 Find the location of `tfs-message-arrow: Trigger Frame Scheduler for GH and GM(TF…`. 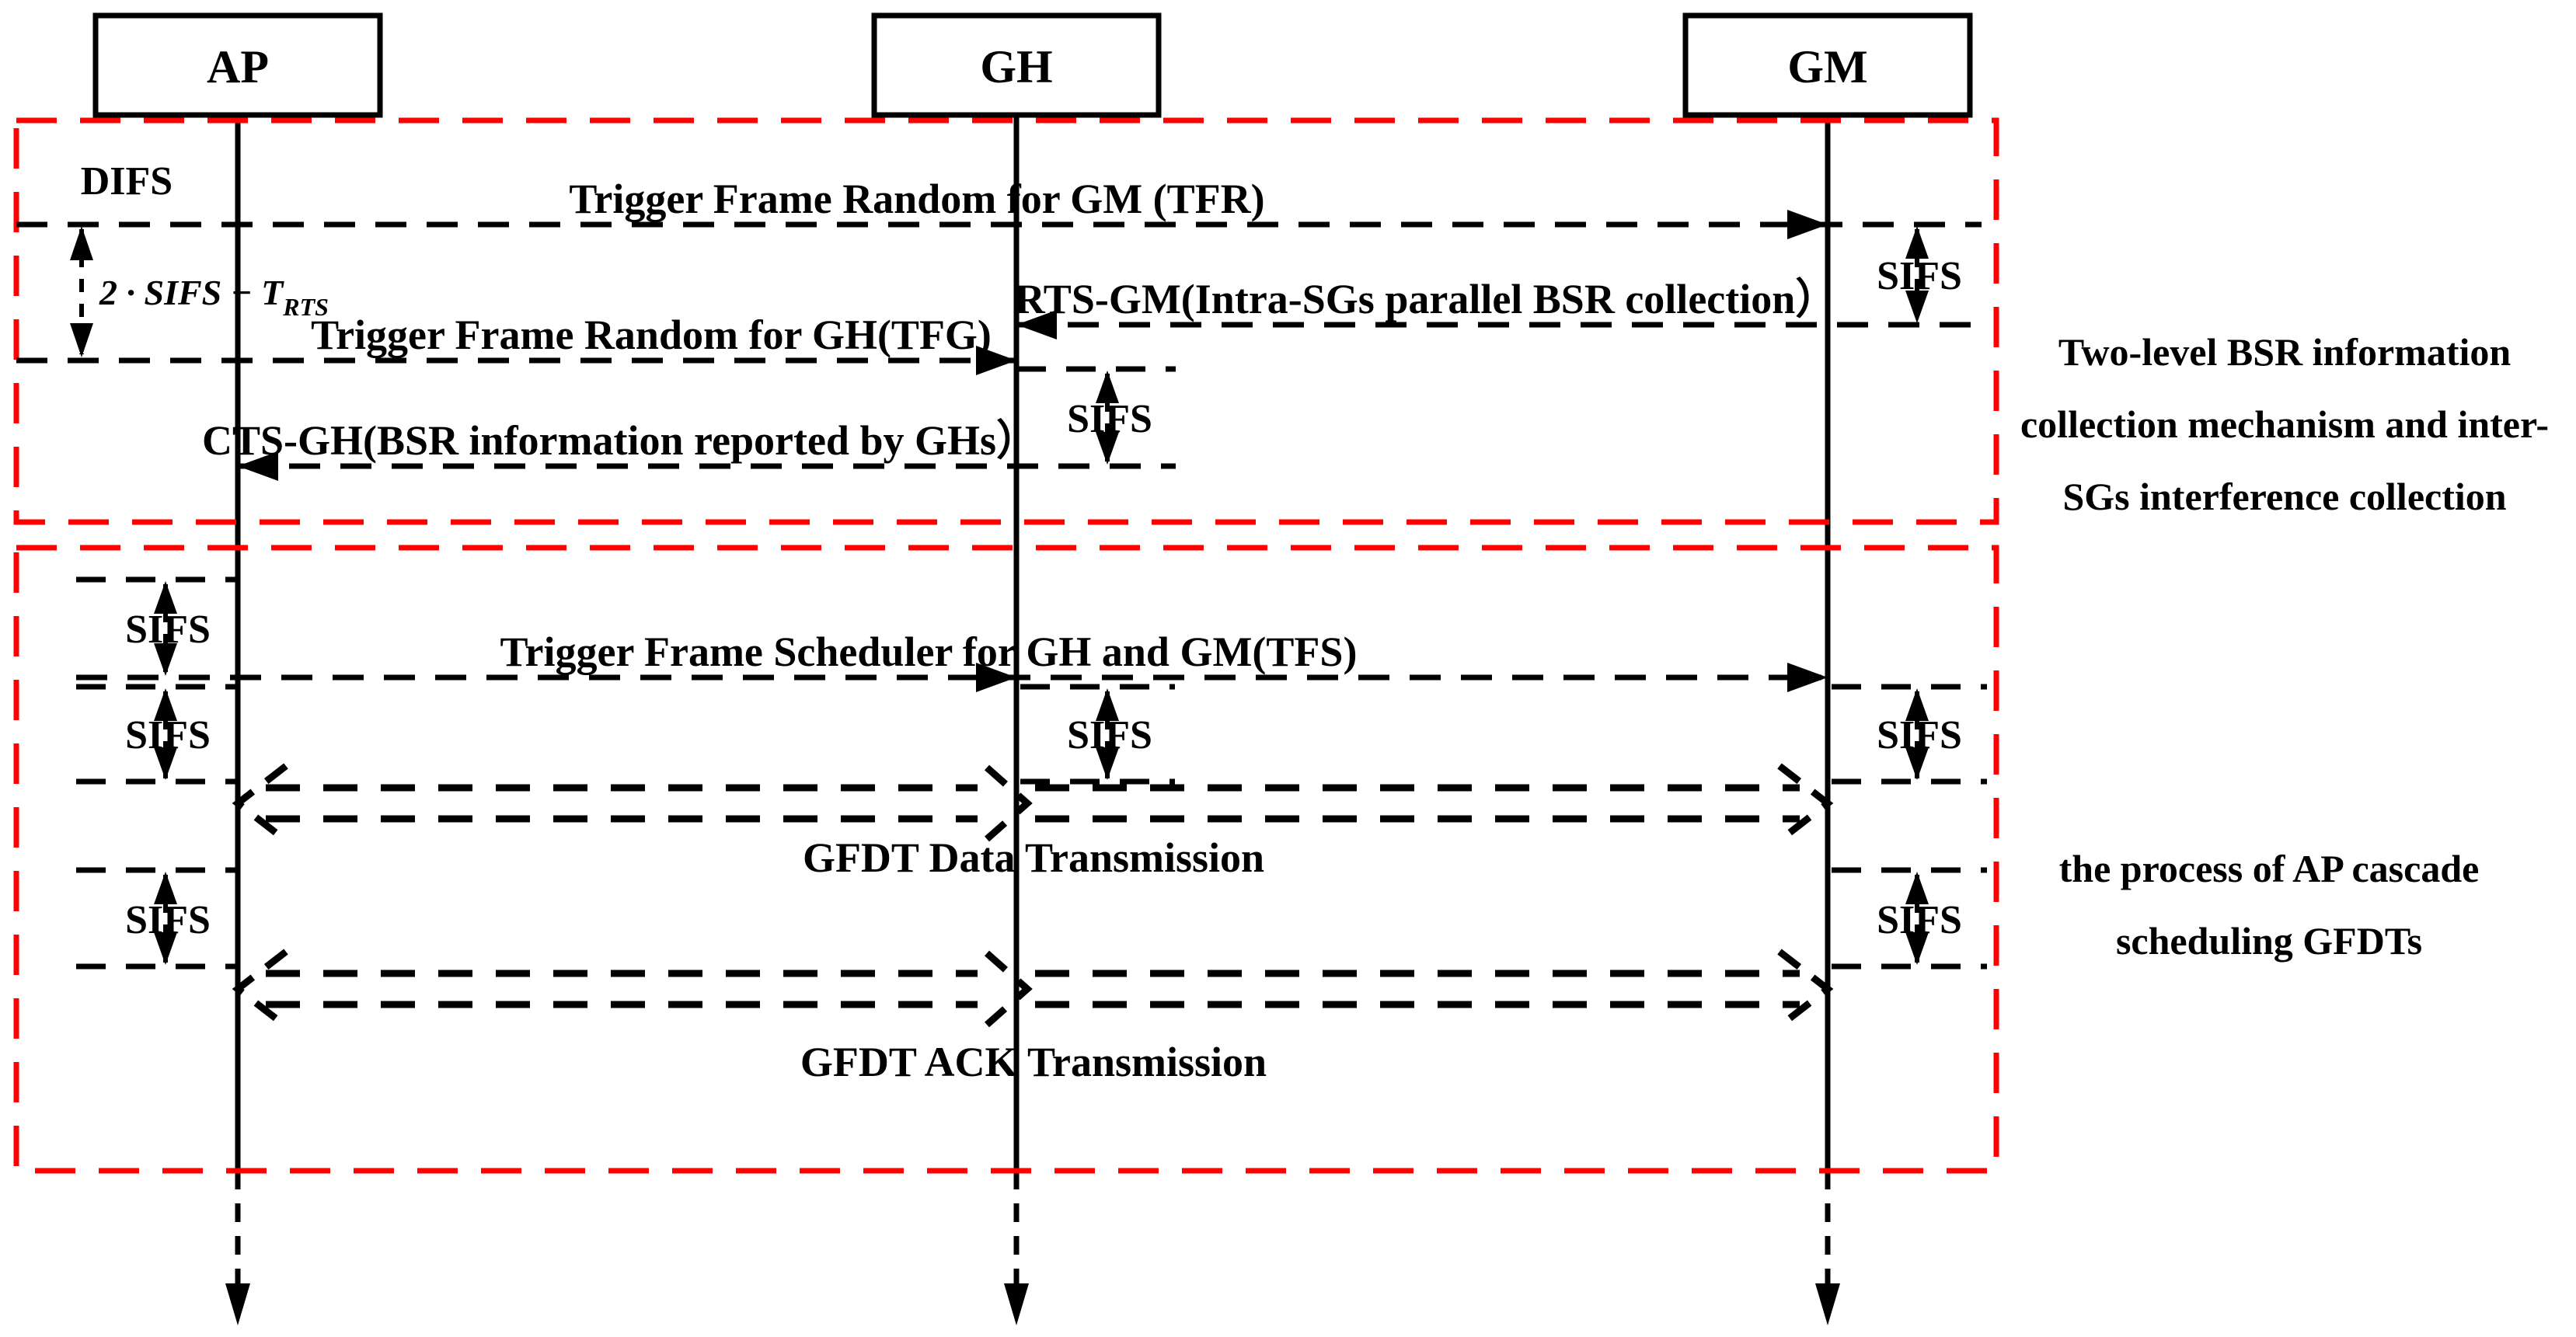

tfs-message-arrow: Trigger Frame Scheduler for GH and GM(TF… is located at coordinates (952, 660).